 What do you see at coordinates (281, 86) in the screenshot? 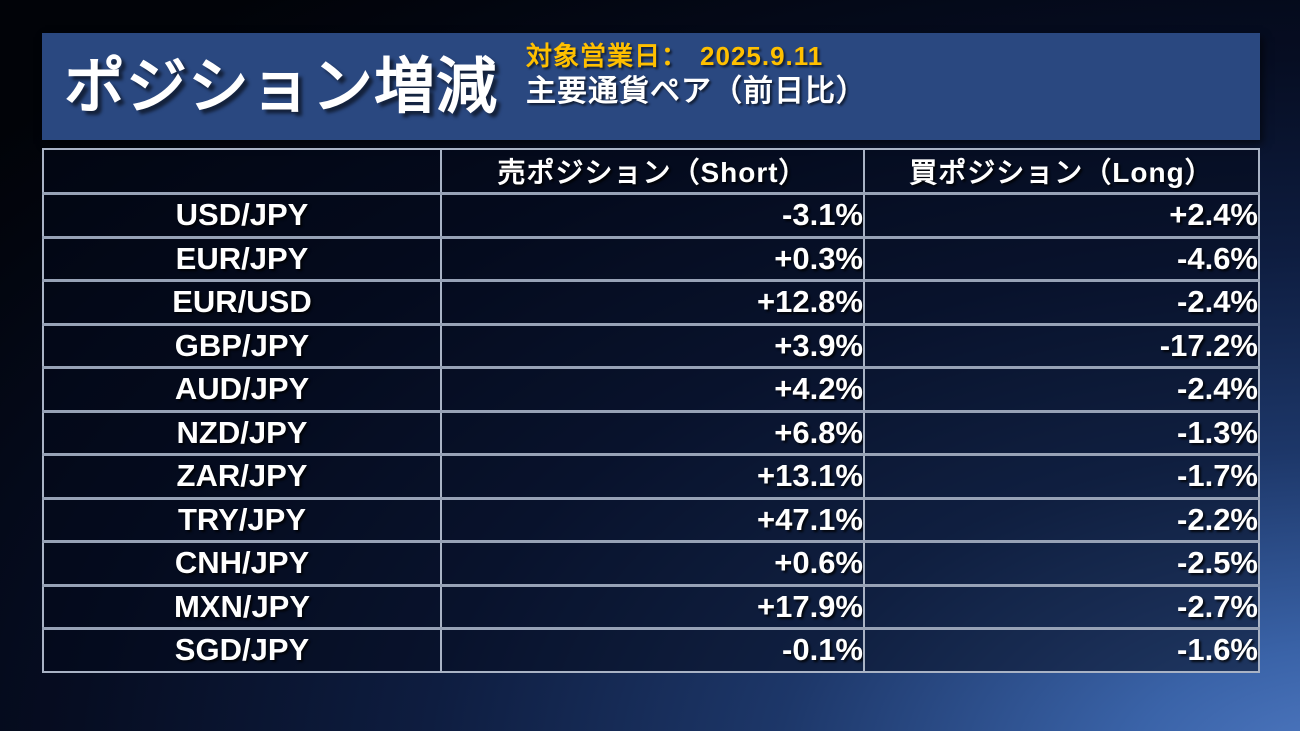
I see `page-title: ポジション増減` at bounding box center [281, 86].